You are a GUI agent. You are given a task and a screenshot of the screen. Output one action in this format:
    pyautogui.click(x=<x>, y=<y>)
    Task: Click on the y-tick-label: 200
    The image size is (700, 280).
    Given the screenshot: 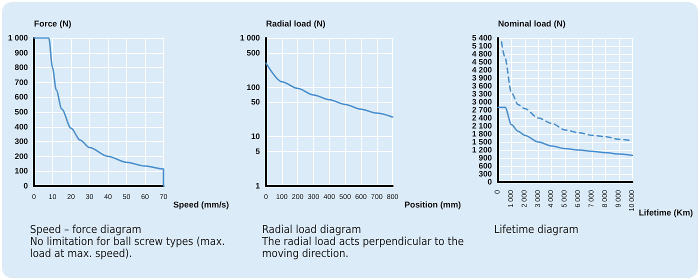 What is the action you would take?
    pyautogui.click(x=21, y=156)
    